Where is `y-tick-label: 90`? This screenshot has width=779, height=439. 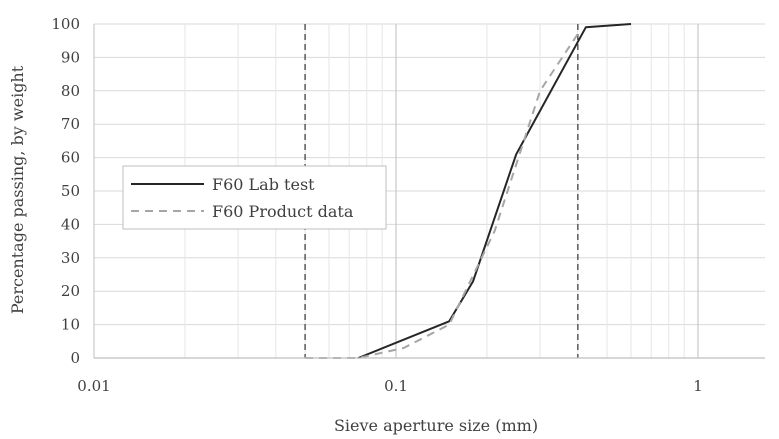
y-tick-label: 90 is located at coordinates (70, 57).